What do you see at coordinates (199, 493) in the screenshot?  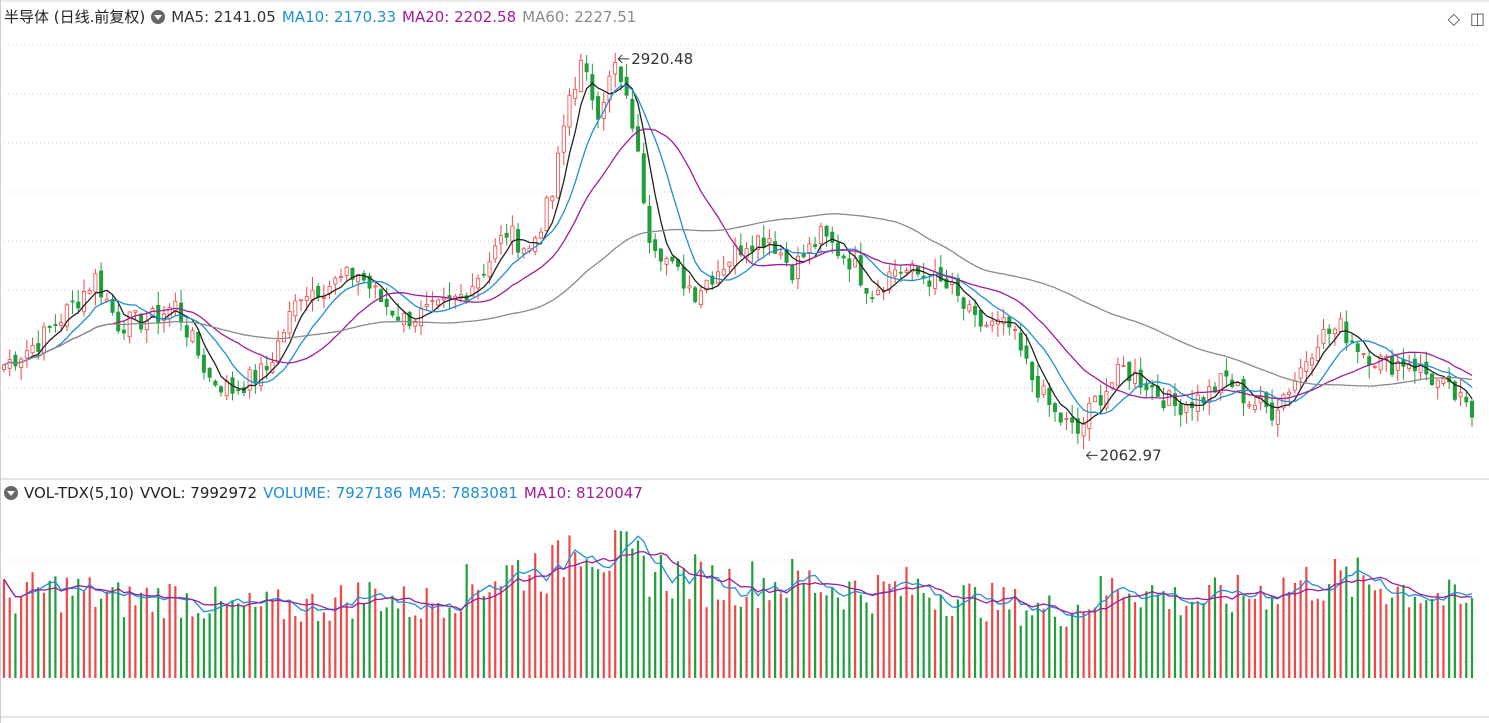 I see `vvol-label: VVOL: 7992972` at bounding box center [199, 493].